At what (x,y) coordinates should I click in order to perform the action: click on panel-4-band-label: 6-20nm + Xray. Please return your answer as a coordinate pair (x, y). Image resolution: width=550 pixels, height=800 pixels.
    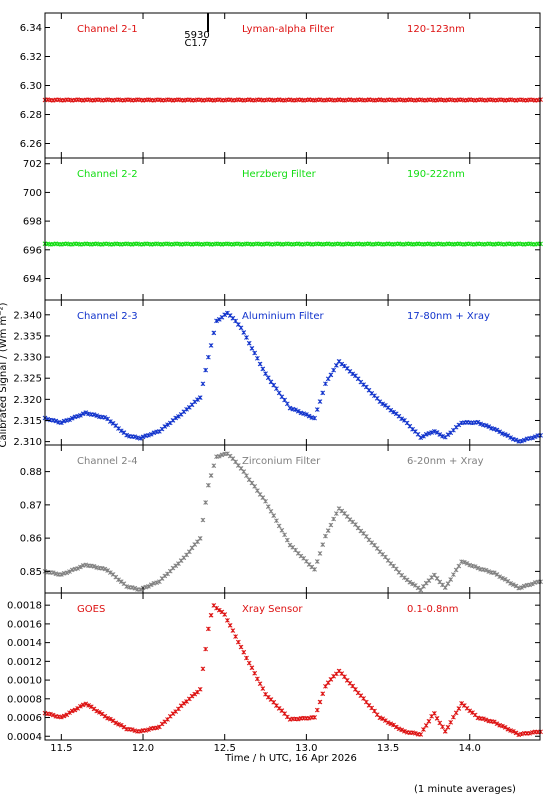
    Looking at the image, I should click on (445, 461).